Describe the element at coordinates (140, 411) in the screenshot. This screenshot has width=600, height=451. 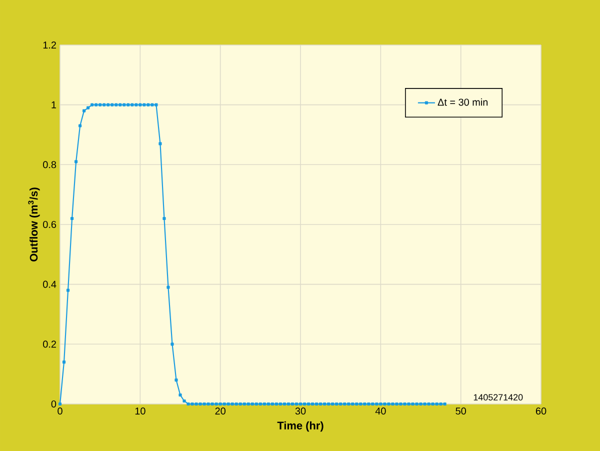
I see `x-tick-label: 10` at that location.